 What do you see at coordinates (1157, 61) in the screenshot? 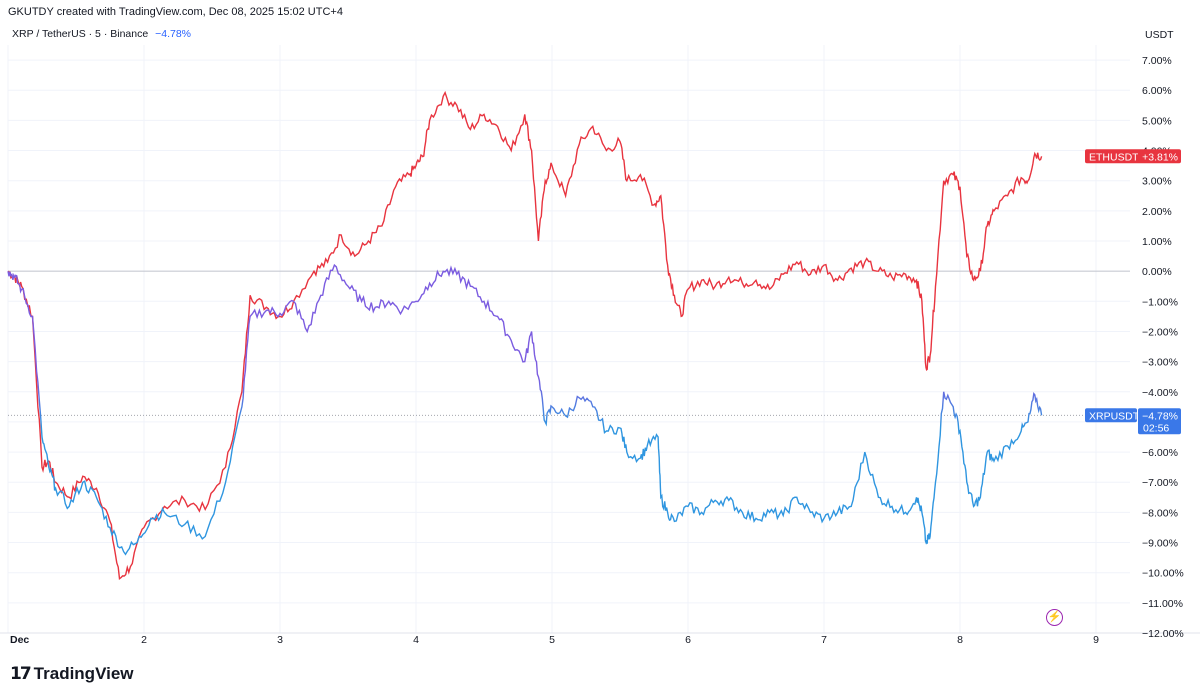
I see `y-tick-label: 7.00%` at bounding box center [1157, 61].